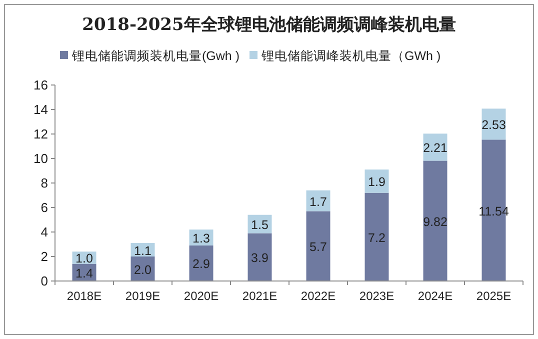  I want to click on legend-label: 锂电储能调峰装机电量（GWh ), so click(350, 56).